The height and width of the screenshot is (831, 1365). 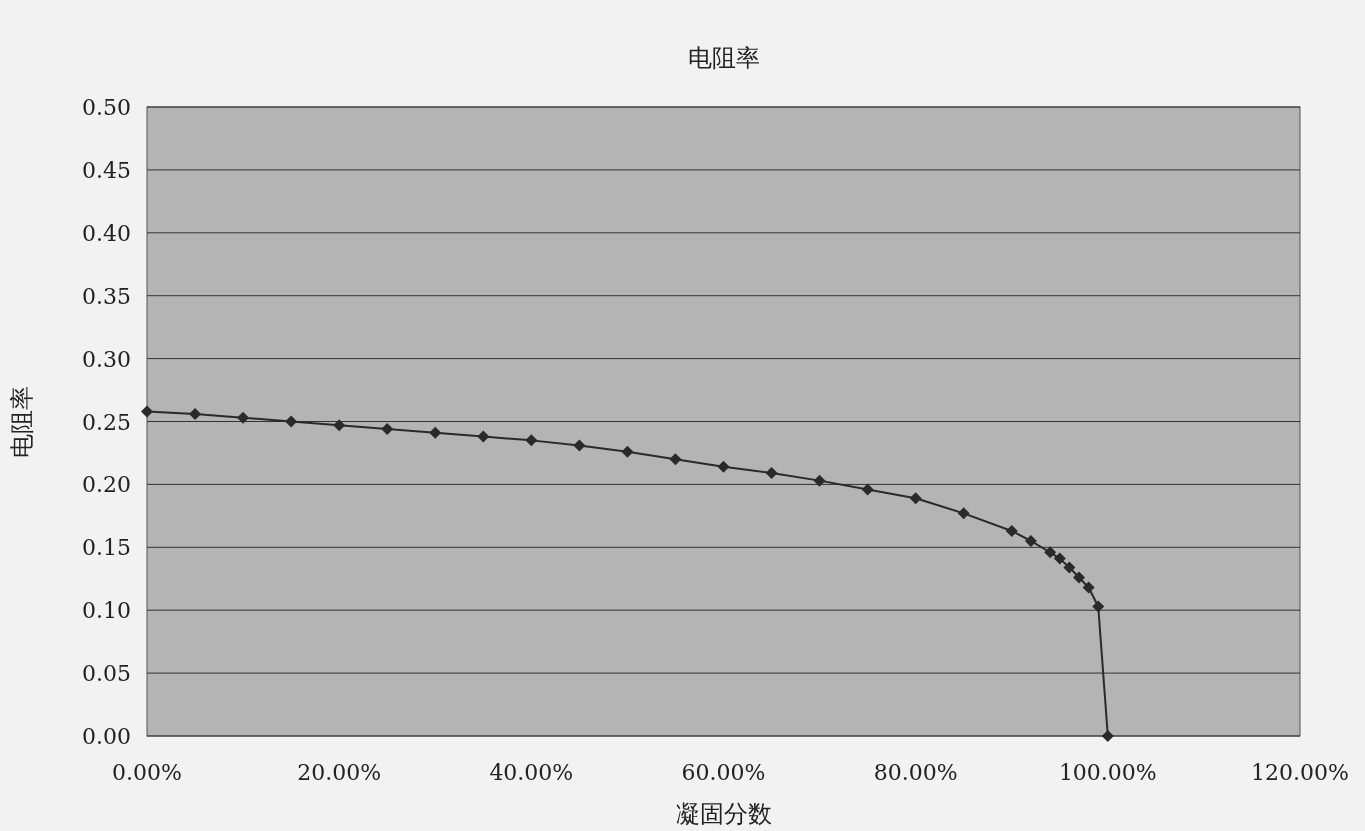 I want to click on y-tick-label: 0.10, so click(x=106, y=611).